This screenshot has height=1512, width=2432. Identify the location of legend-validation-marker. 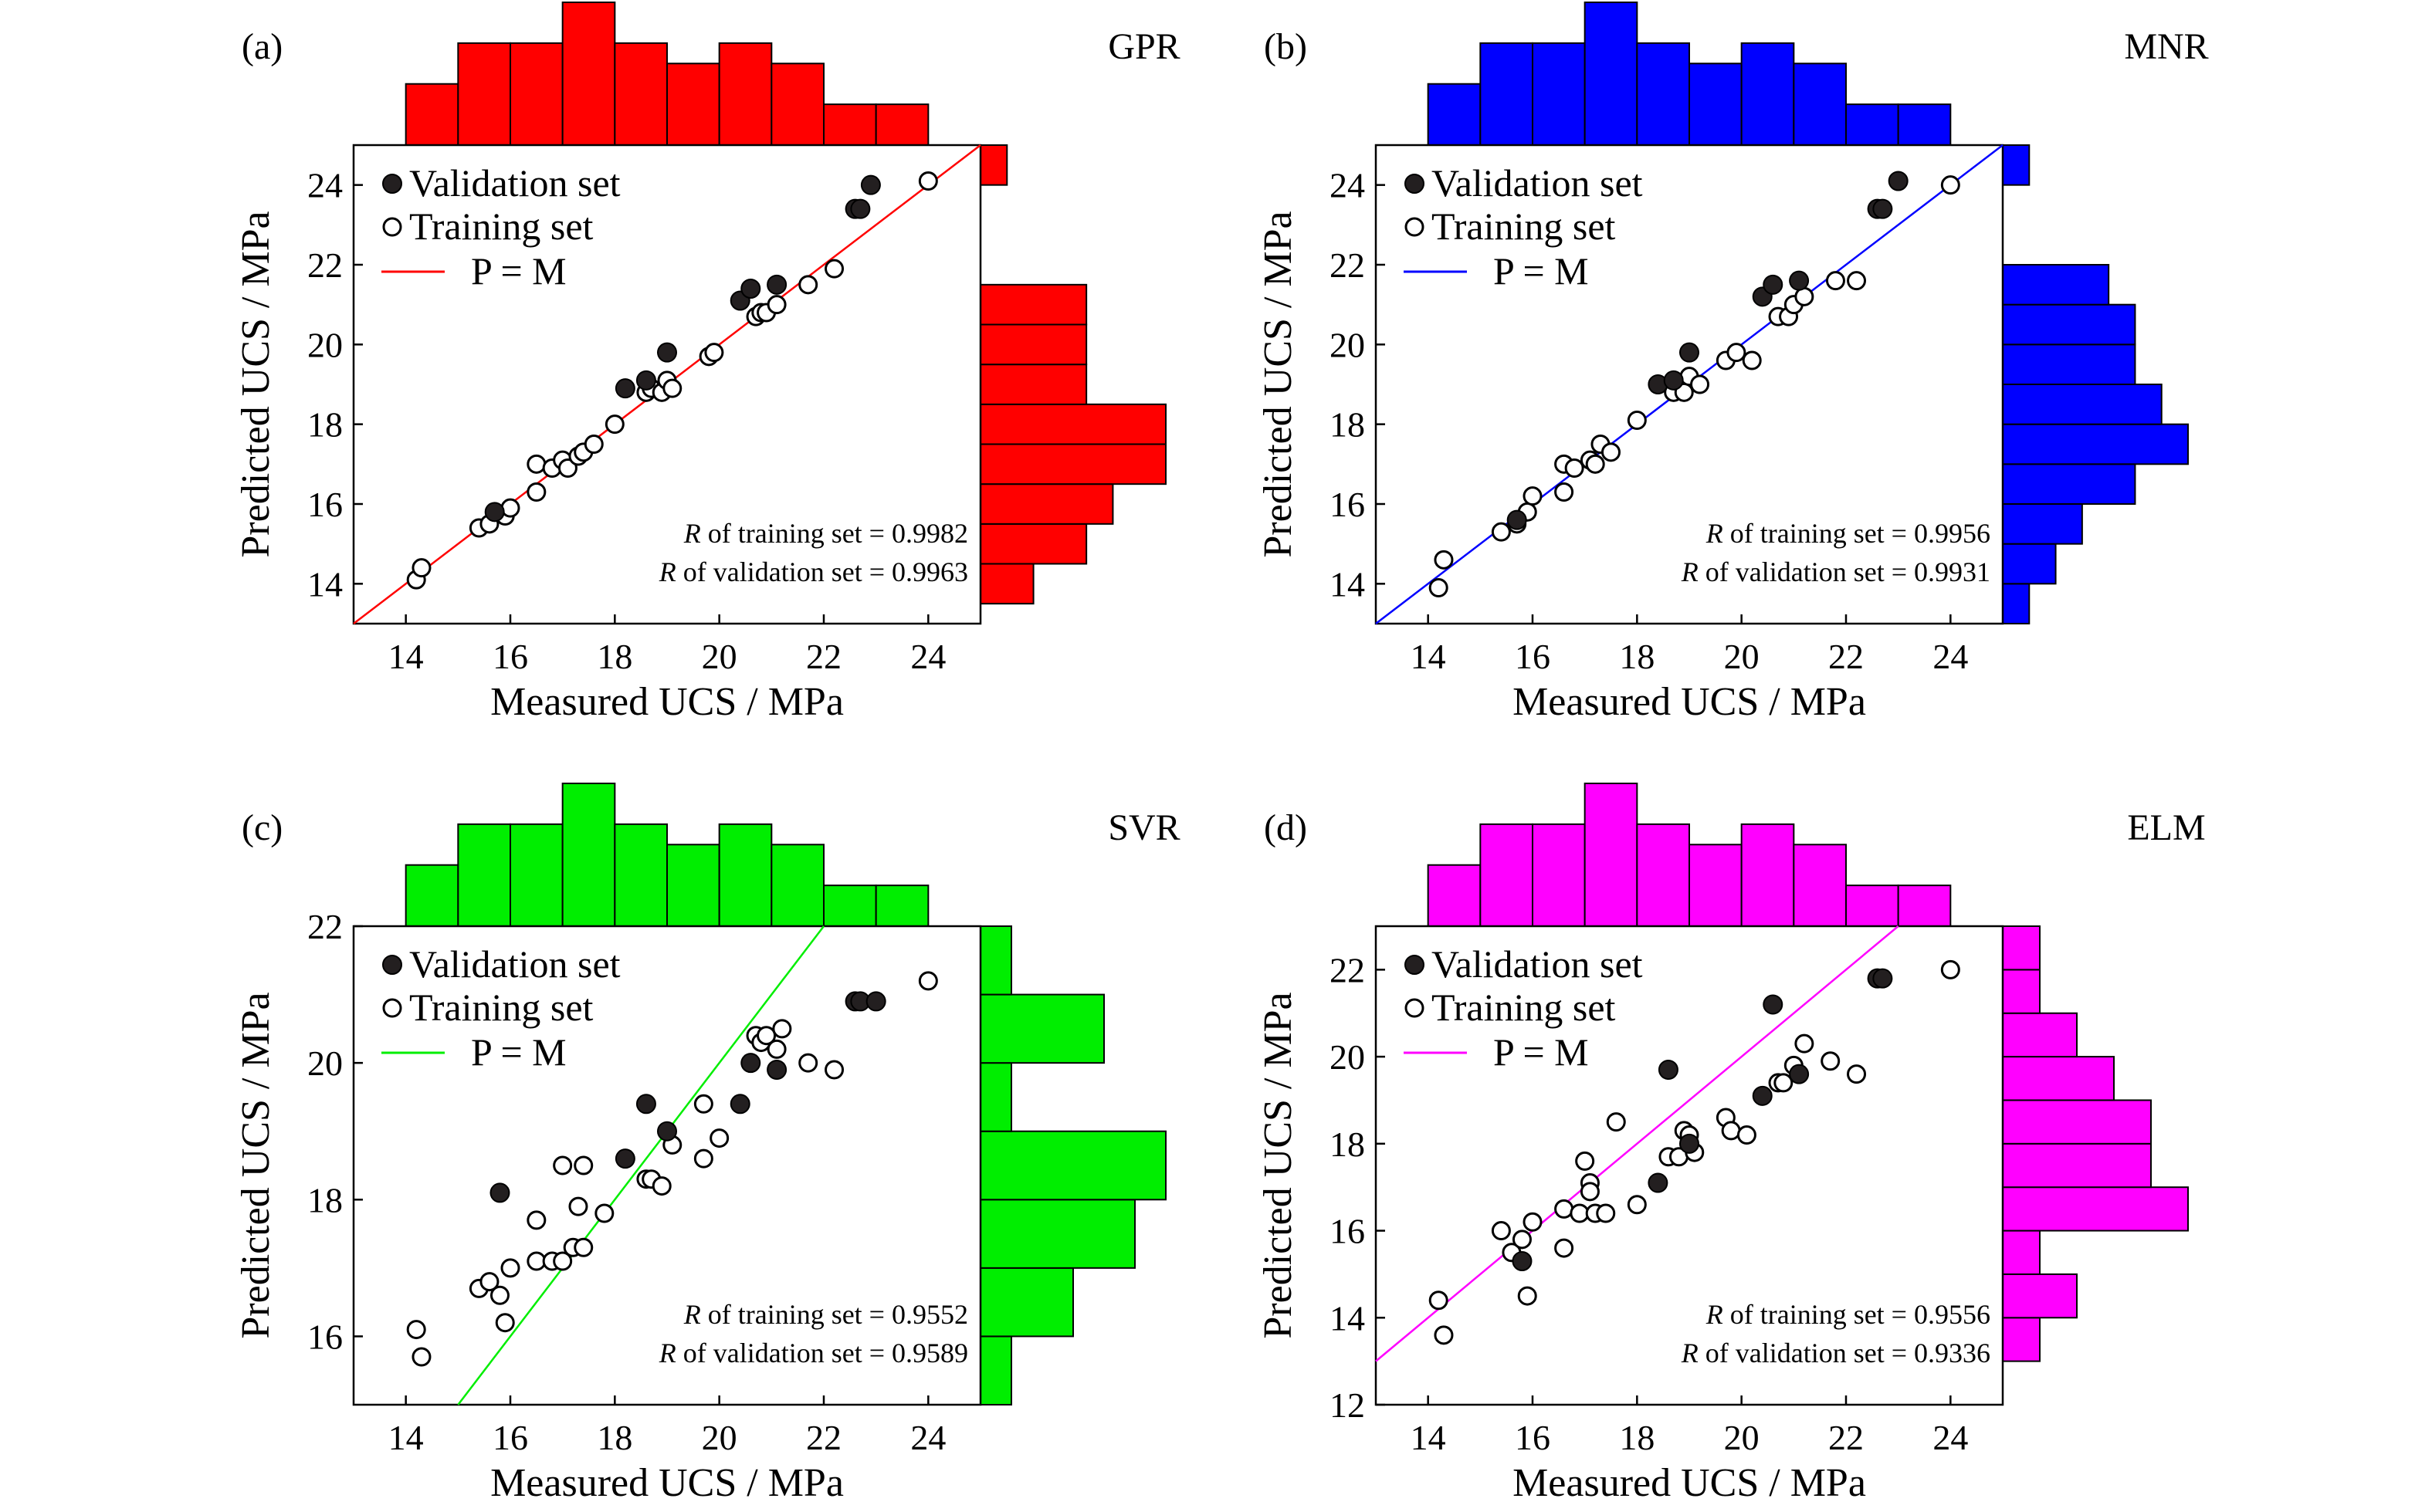
(1414, 965).